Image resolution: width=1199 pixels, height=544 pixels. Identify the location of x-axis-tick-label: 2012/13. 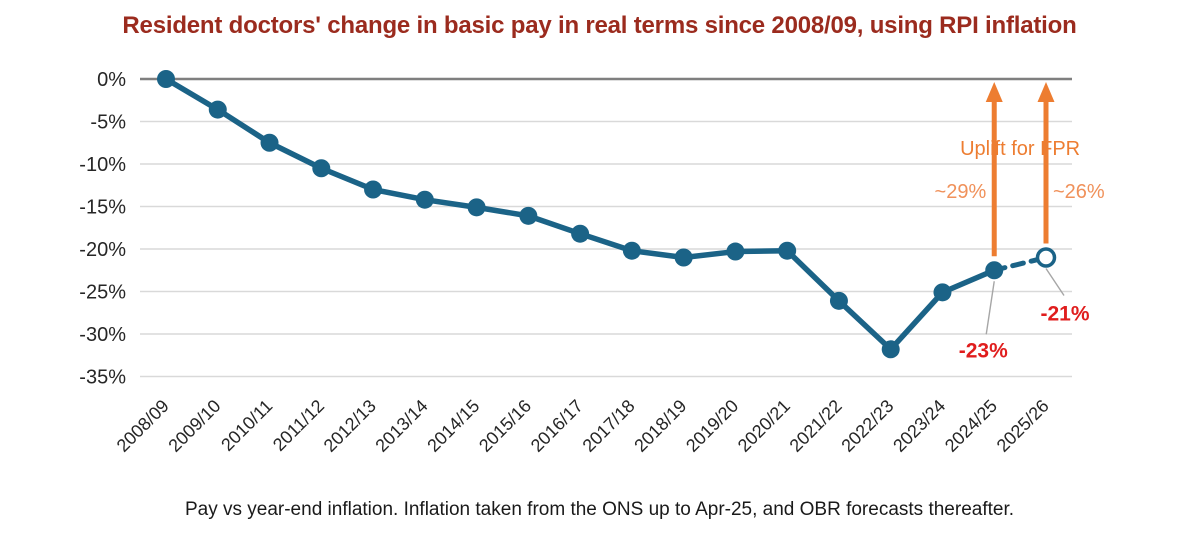
(350, 426).